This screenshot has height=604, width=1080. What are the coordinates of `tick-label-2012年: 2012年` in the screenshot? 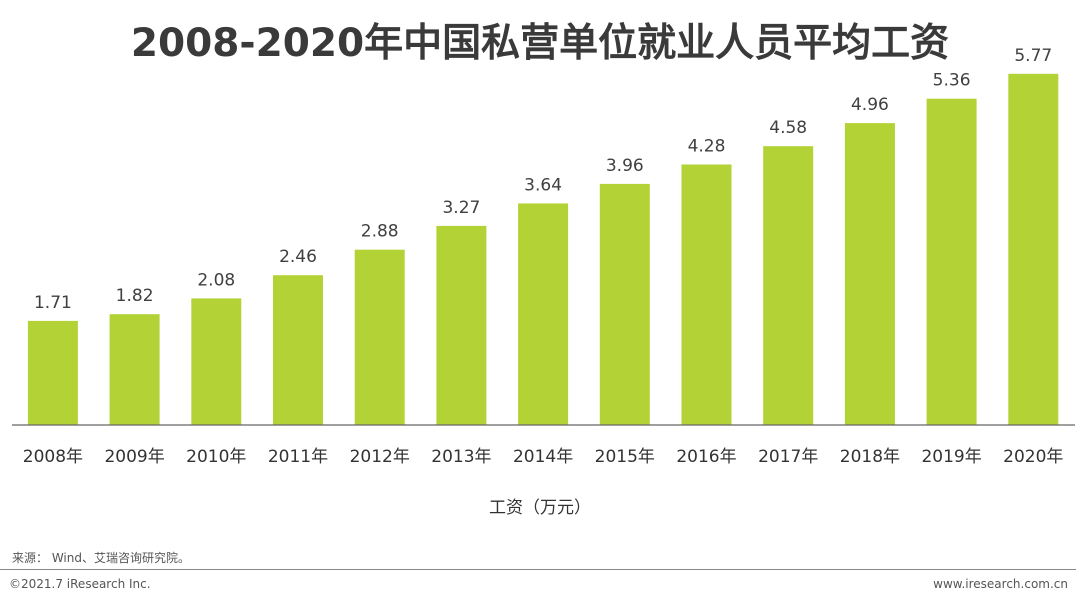 It's located at (380, 457).